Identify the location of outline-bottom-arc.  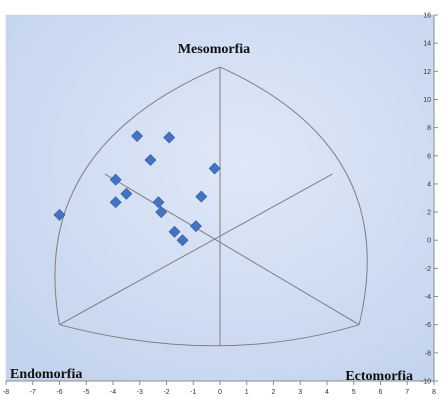
(209, 335).